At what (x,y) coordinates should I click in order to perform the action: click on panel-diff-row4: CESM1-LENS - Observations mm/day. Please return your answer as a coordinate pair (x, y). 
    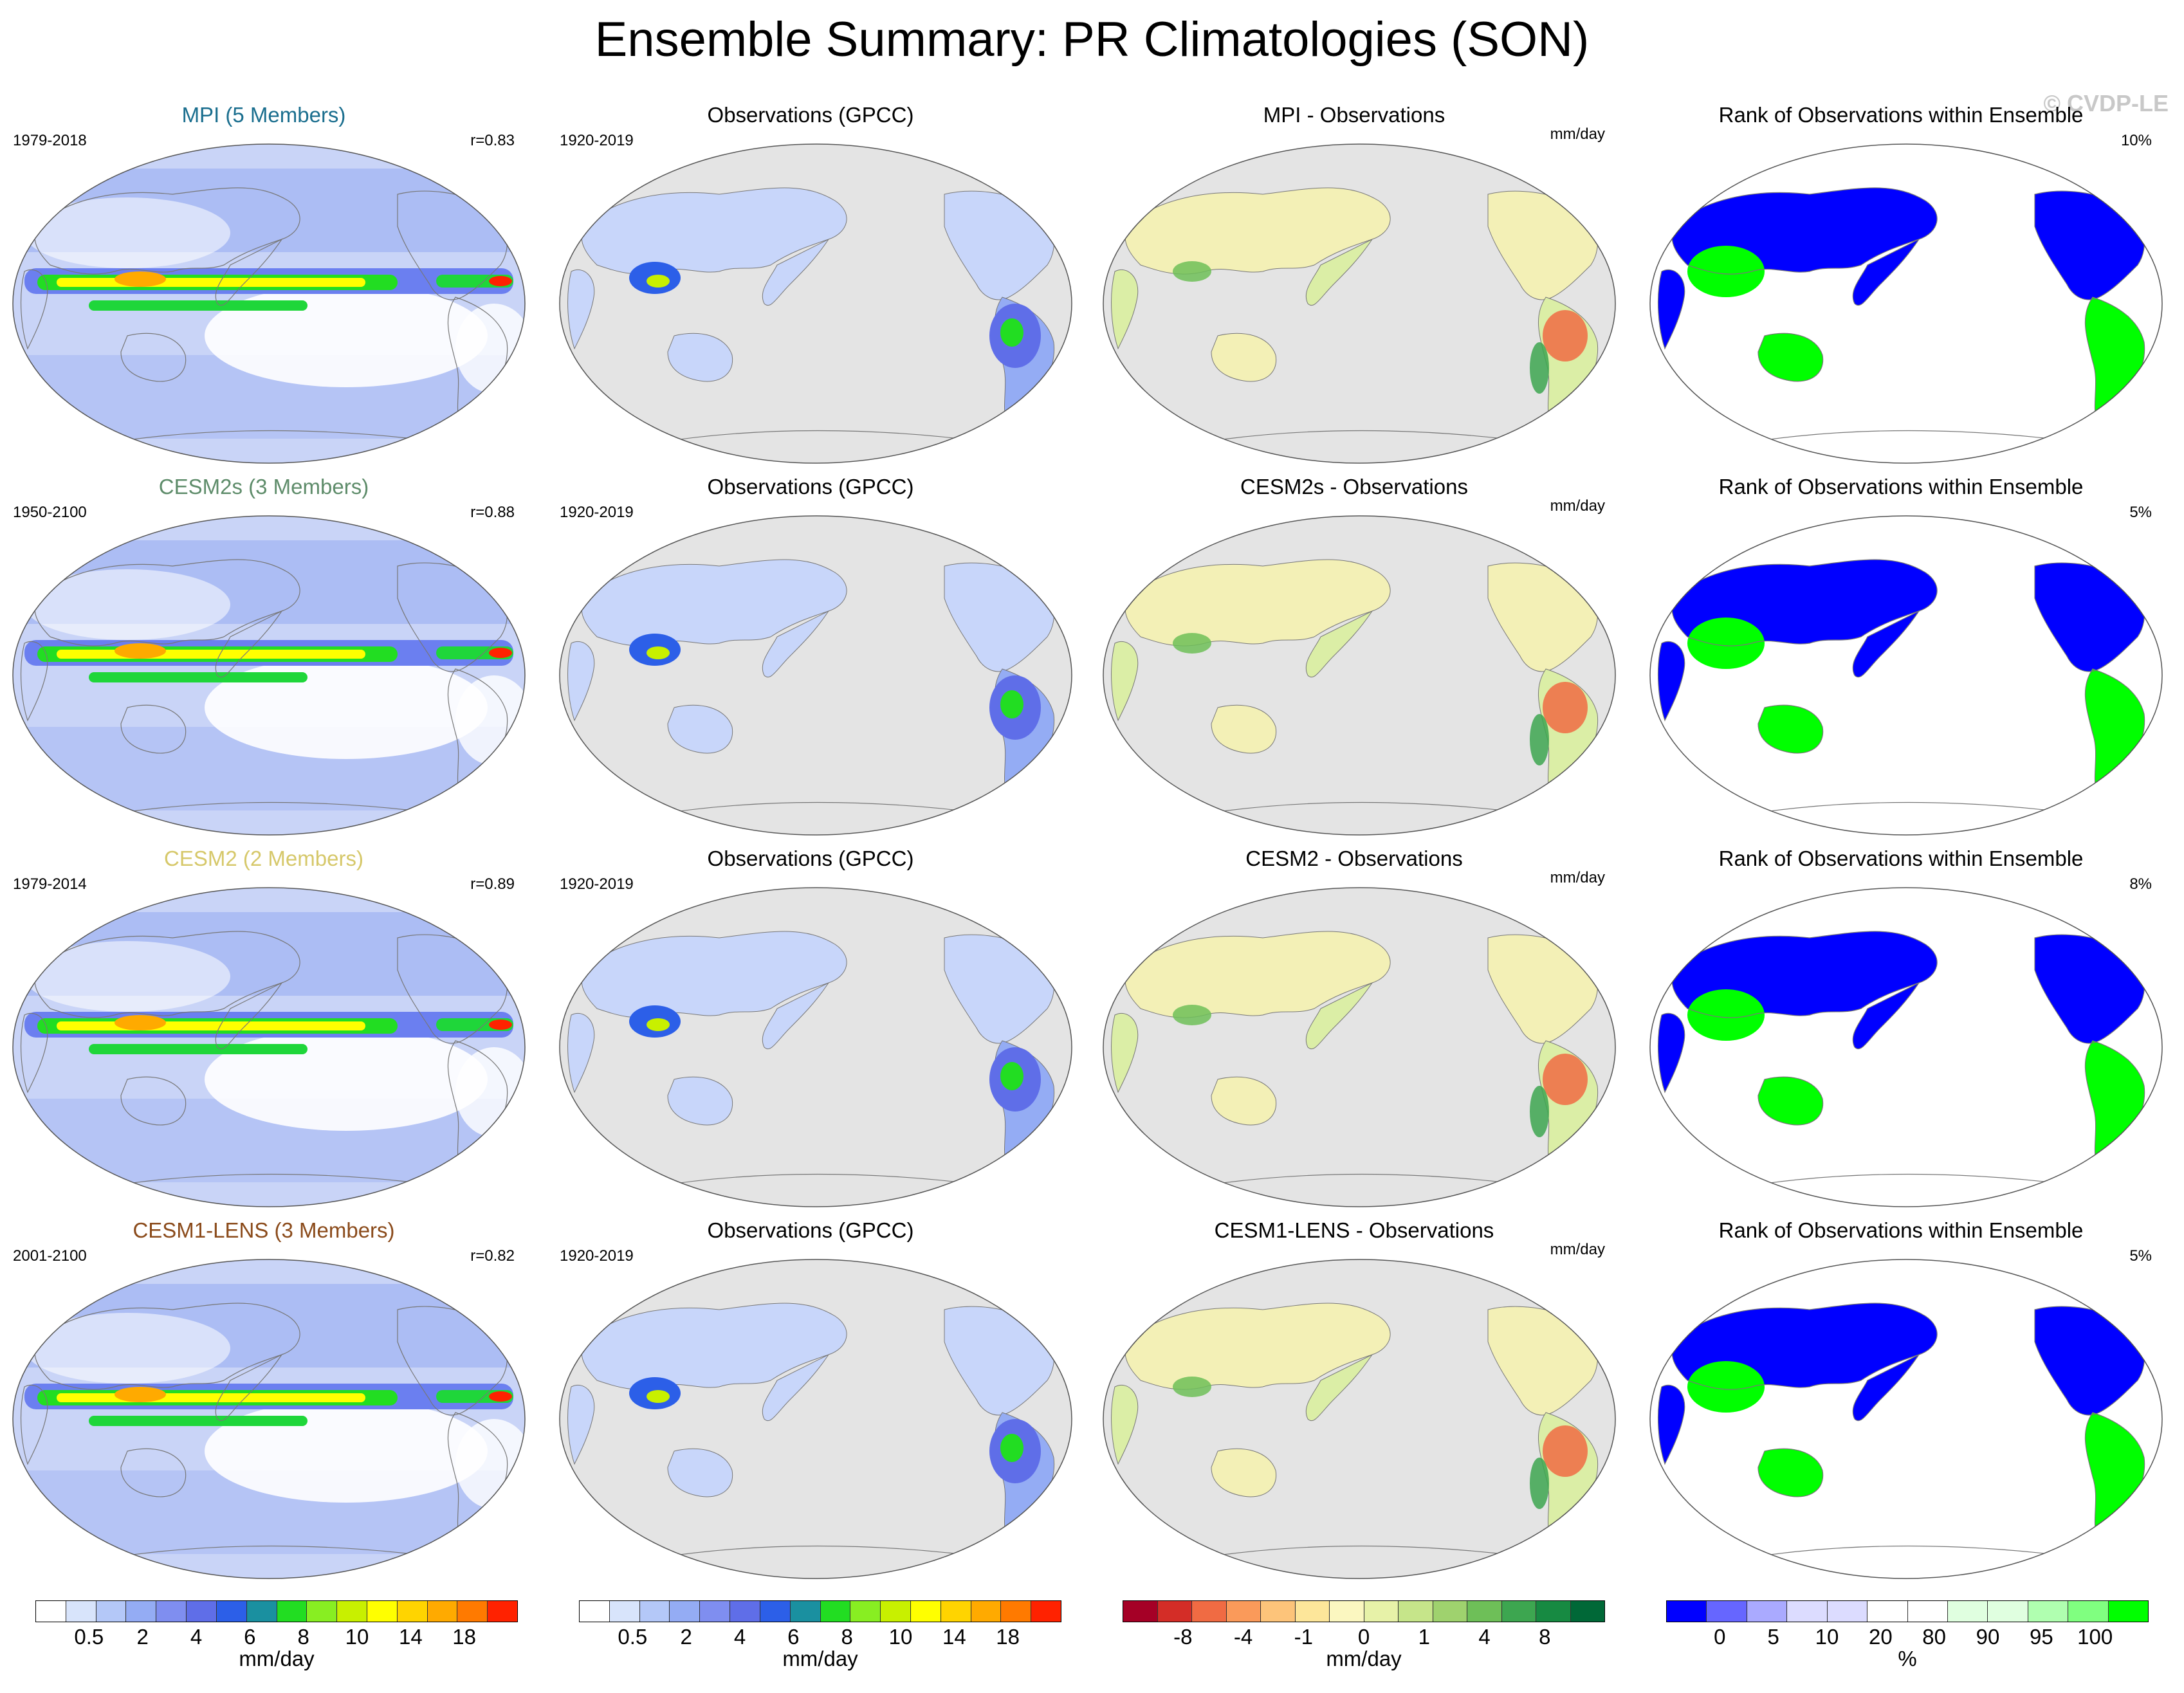
    Looking at the image, I should click on (1354, 1401).